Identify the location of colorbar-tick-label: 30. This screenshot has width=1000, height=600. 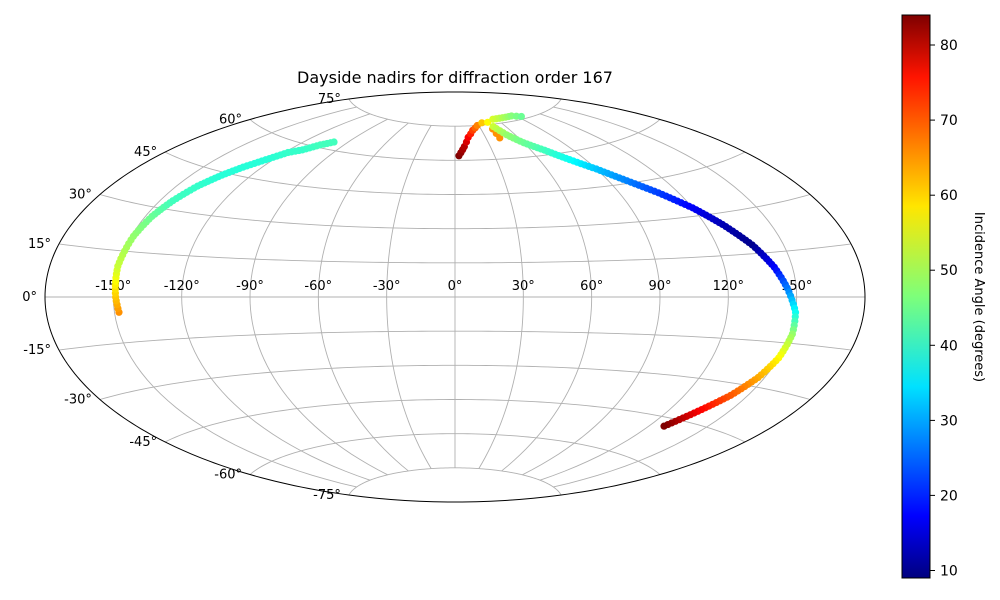
(949, 421).